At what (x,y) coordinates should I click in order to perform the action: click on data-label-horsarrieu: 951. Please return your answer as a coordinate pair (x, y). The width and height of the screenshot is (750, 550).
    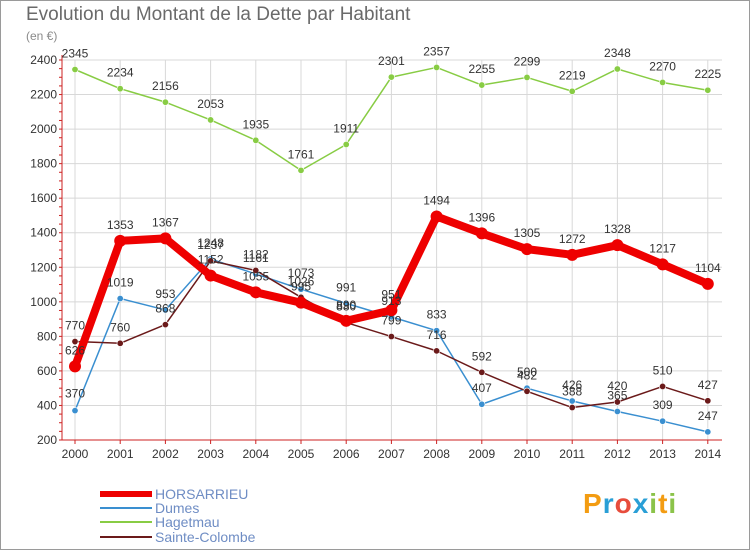
    Looking at the image, I should click on (391, 294).